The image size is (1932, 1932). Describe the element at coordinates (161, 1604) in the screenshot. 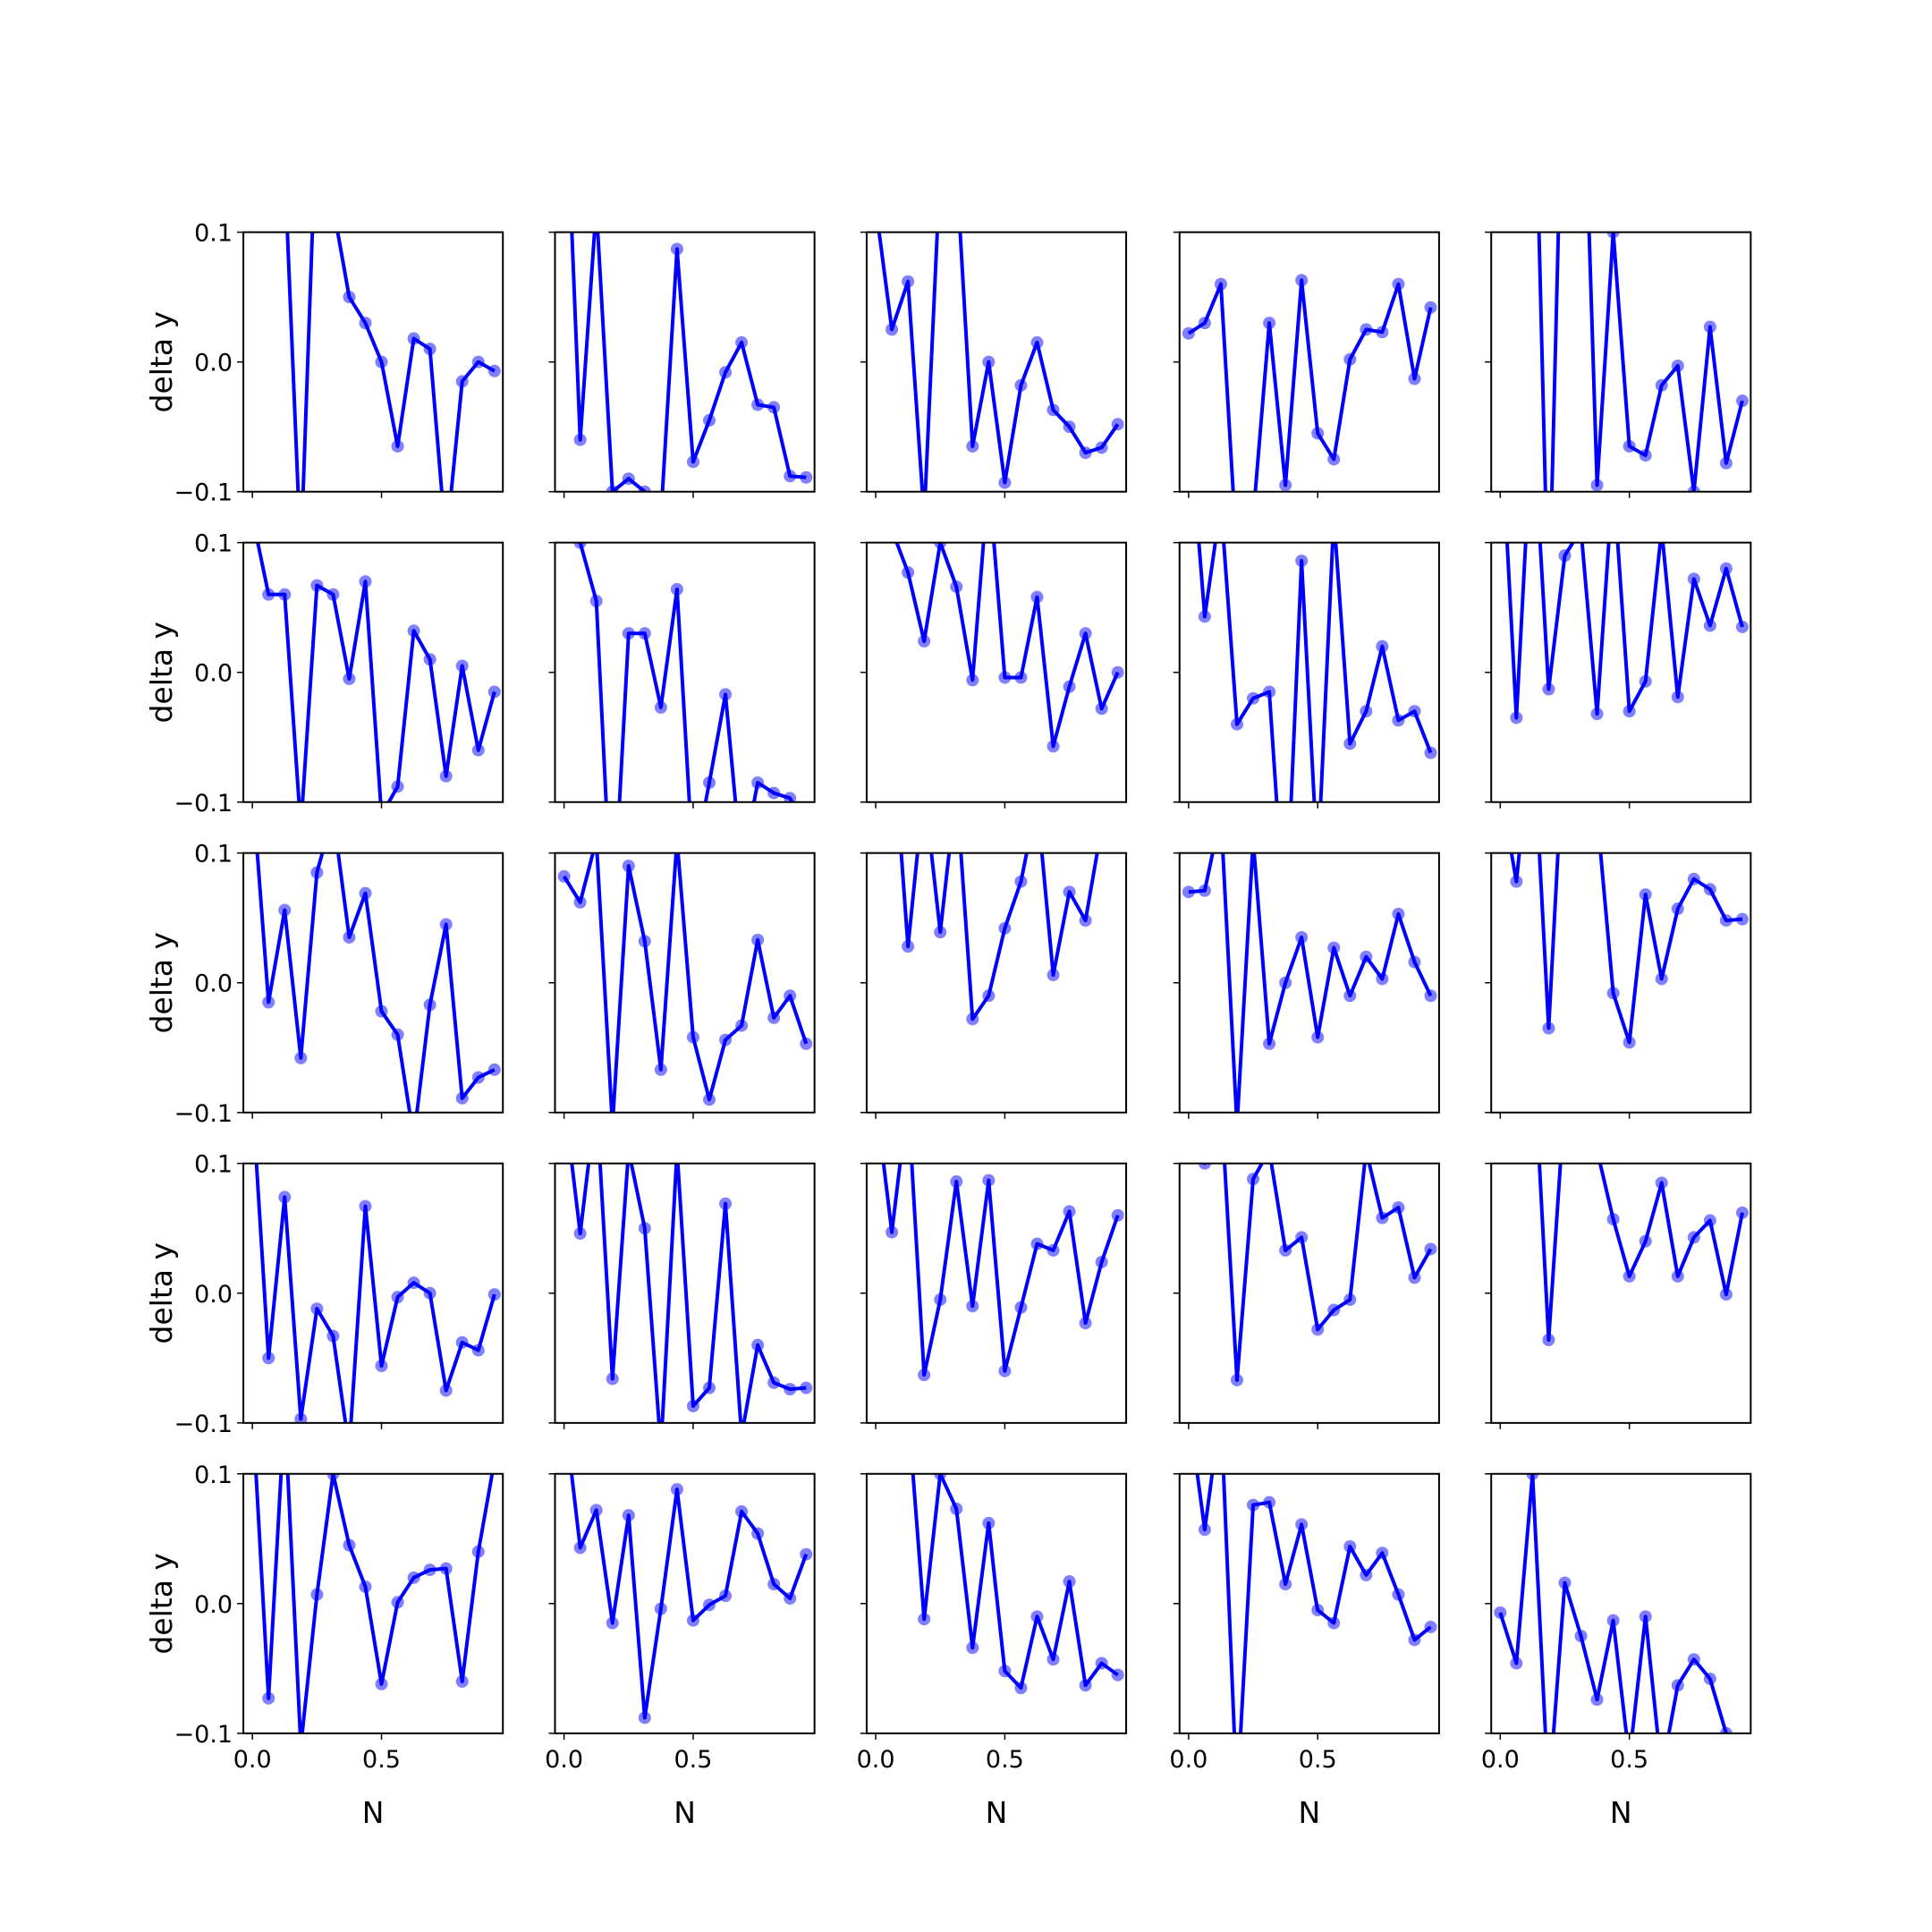

I see `y-axis-label: delta y` at that location.